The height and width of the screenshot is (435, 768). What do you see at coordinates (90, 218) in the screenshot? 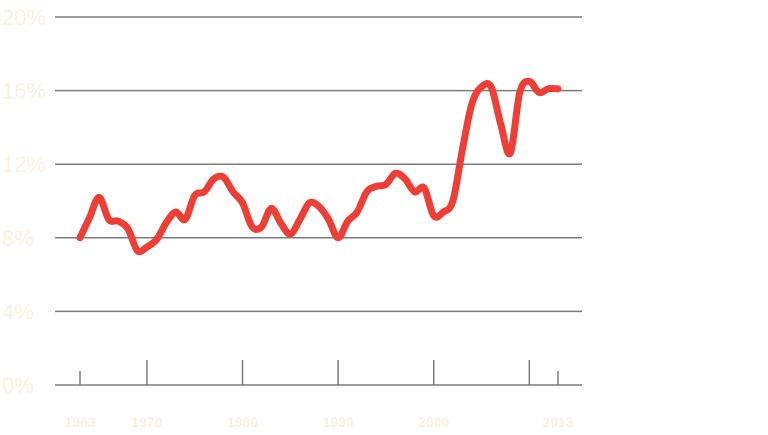
I see `data-point-1964` at bounding box center [90, 218].